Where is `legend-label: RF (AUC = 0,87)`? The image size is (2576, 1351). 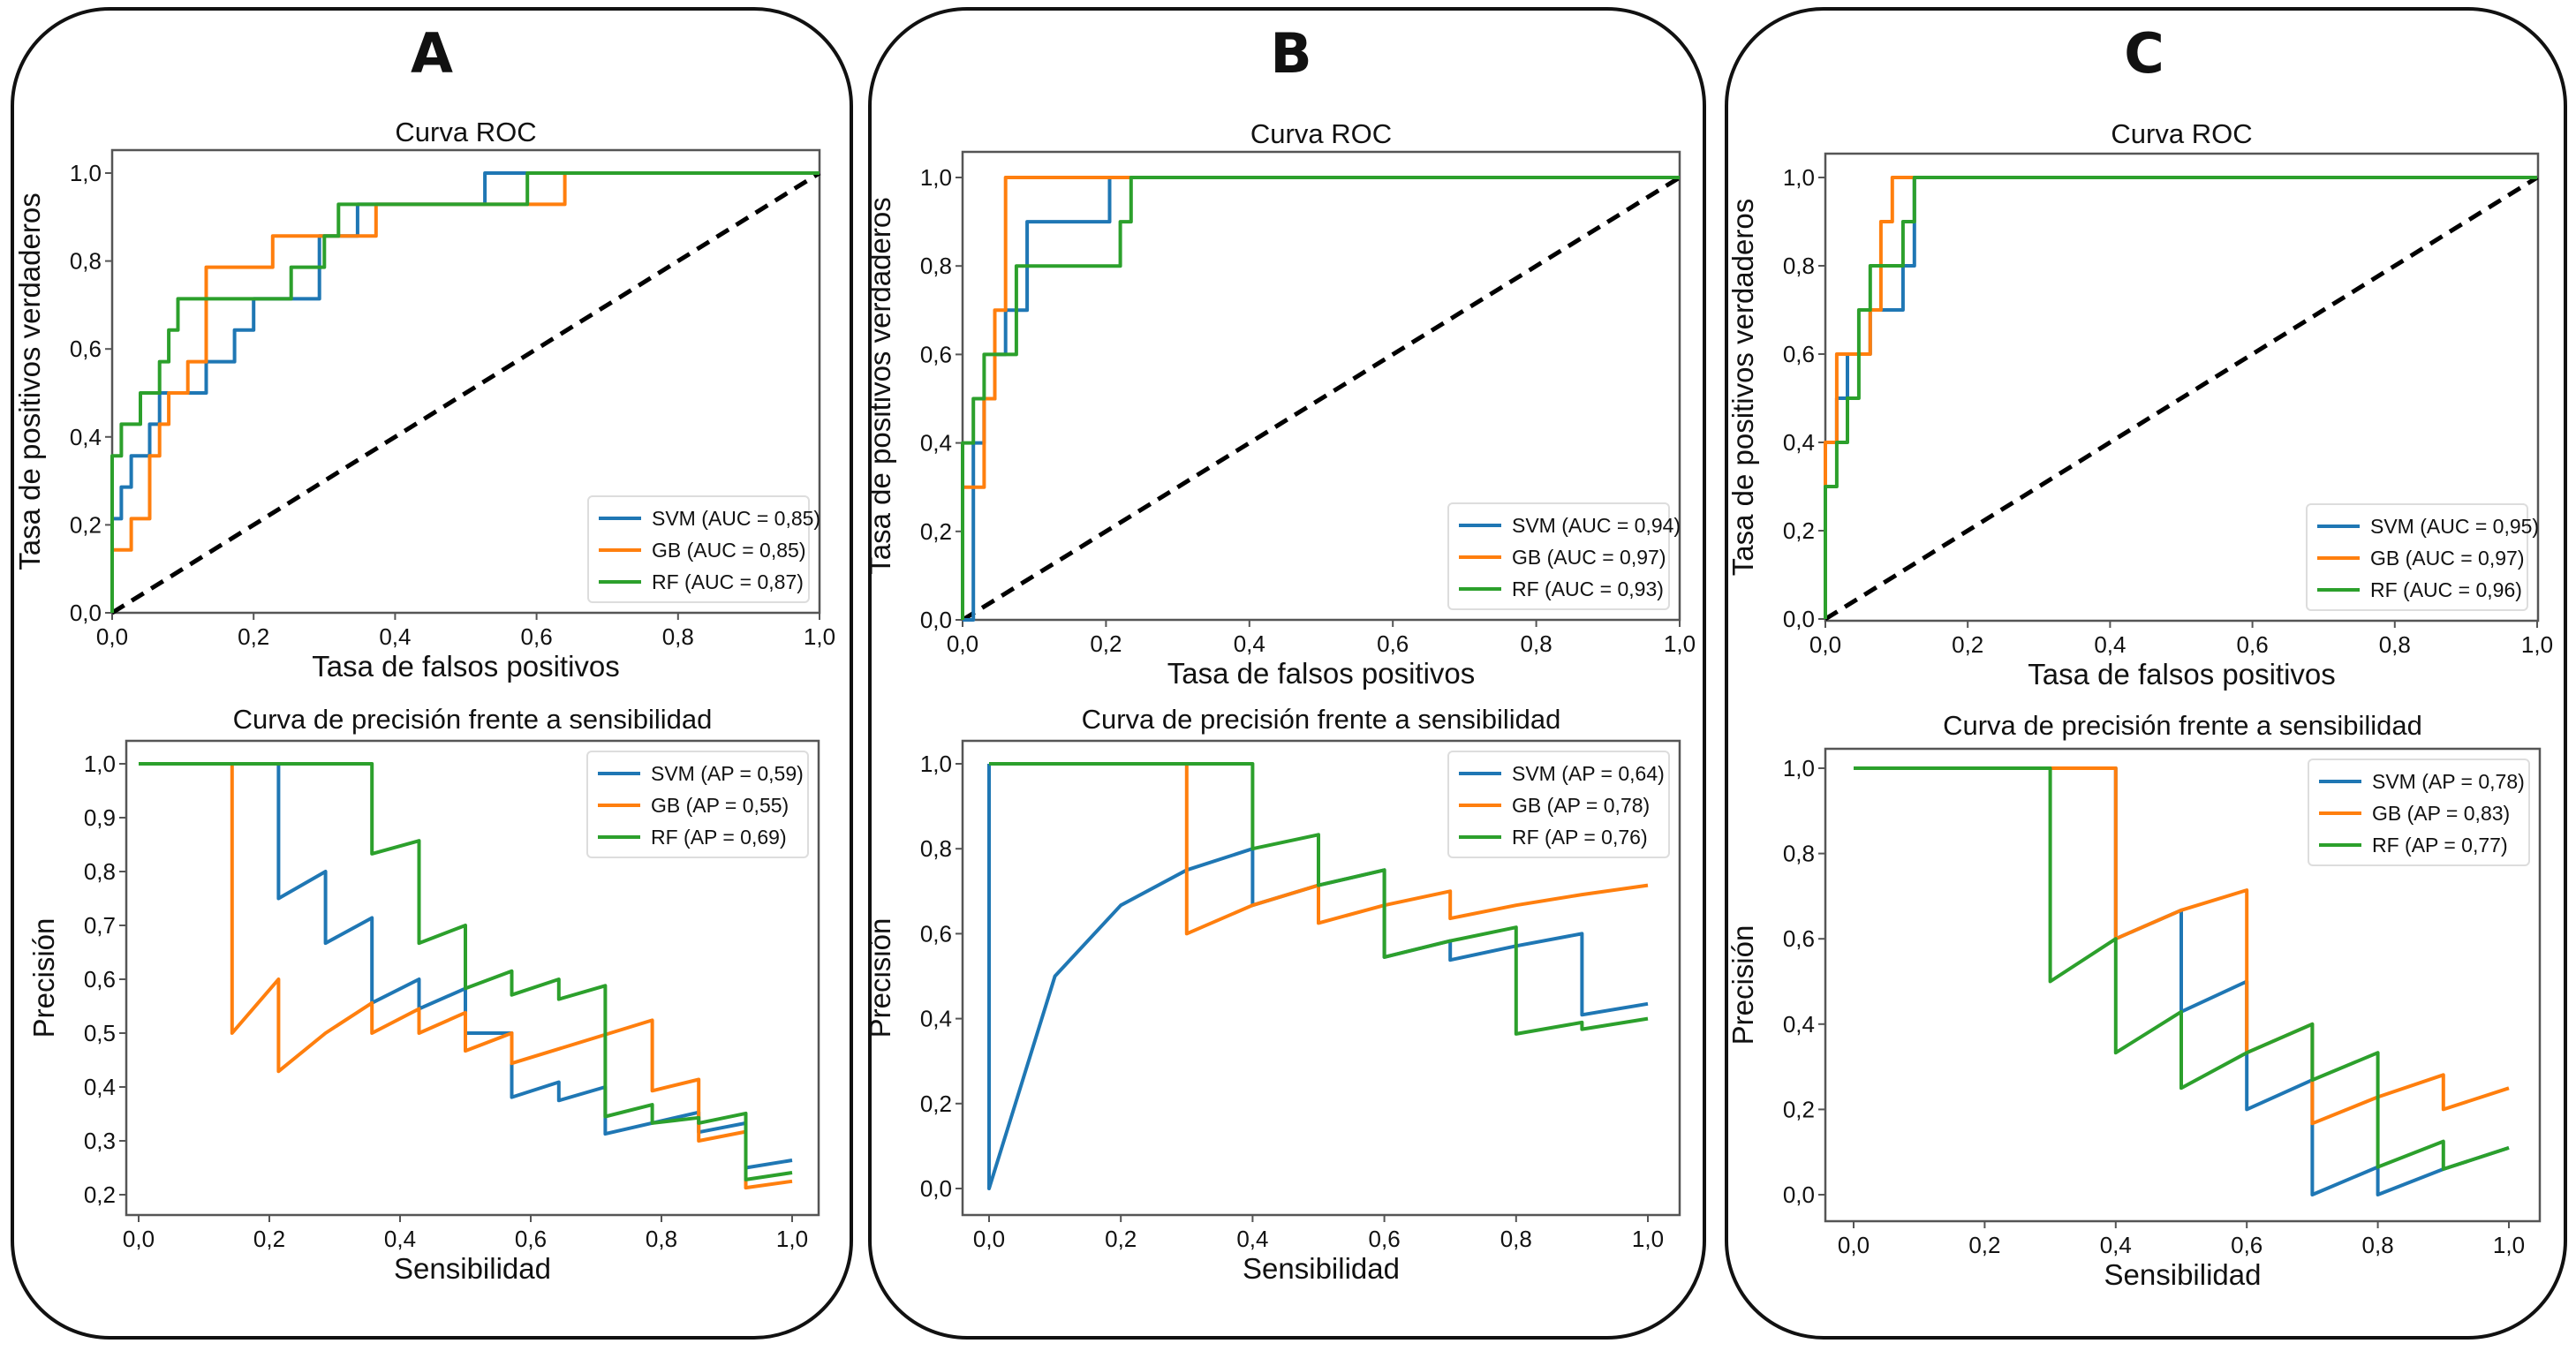 legend-label: RF (AUC = 0,87) is located at coordinates (728, 581).